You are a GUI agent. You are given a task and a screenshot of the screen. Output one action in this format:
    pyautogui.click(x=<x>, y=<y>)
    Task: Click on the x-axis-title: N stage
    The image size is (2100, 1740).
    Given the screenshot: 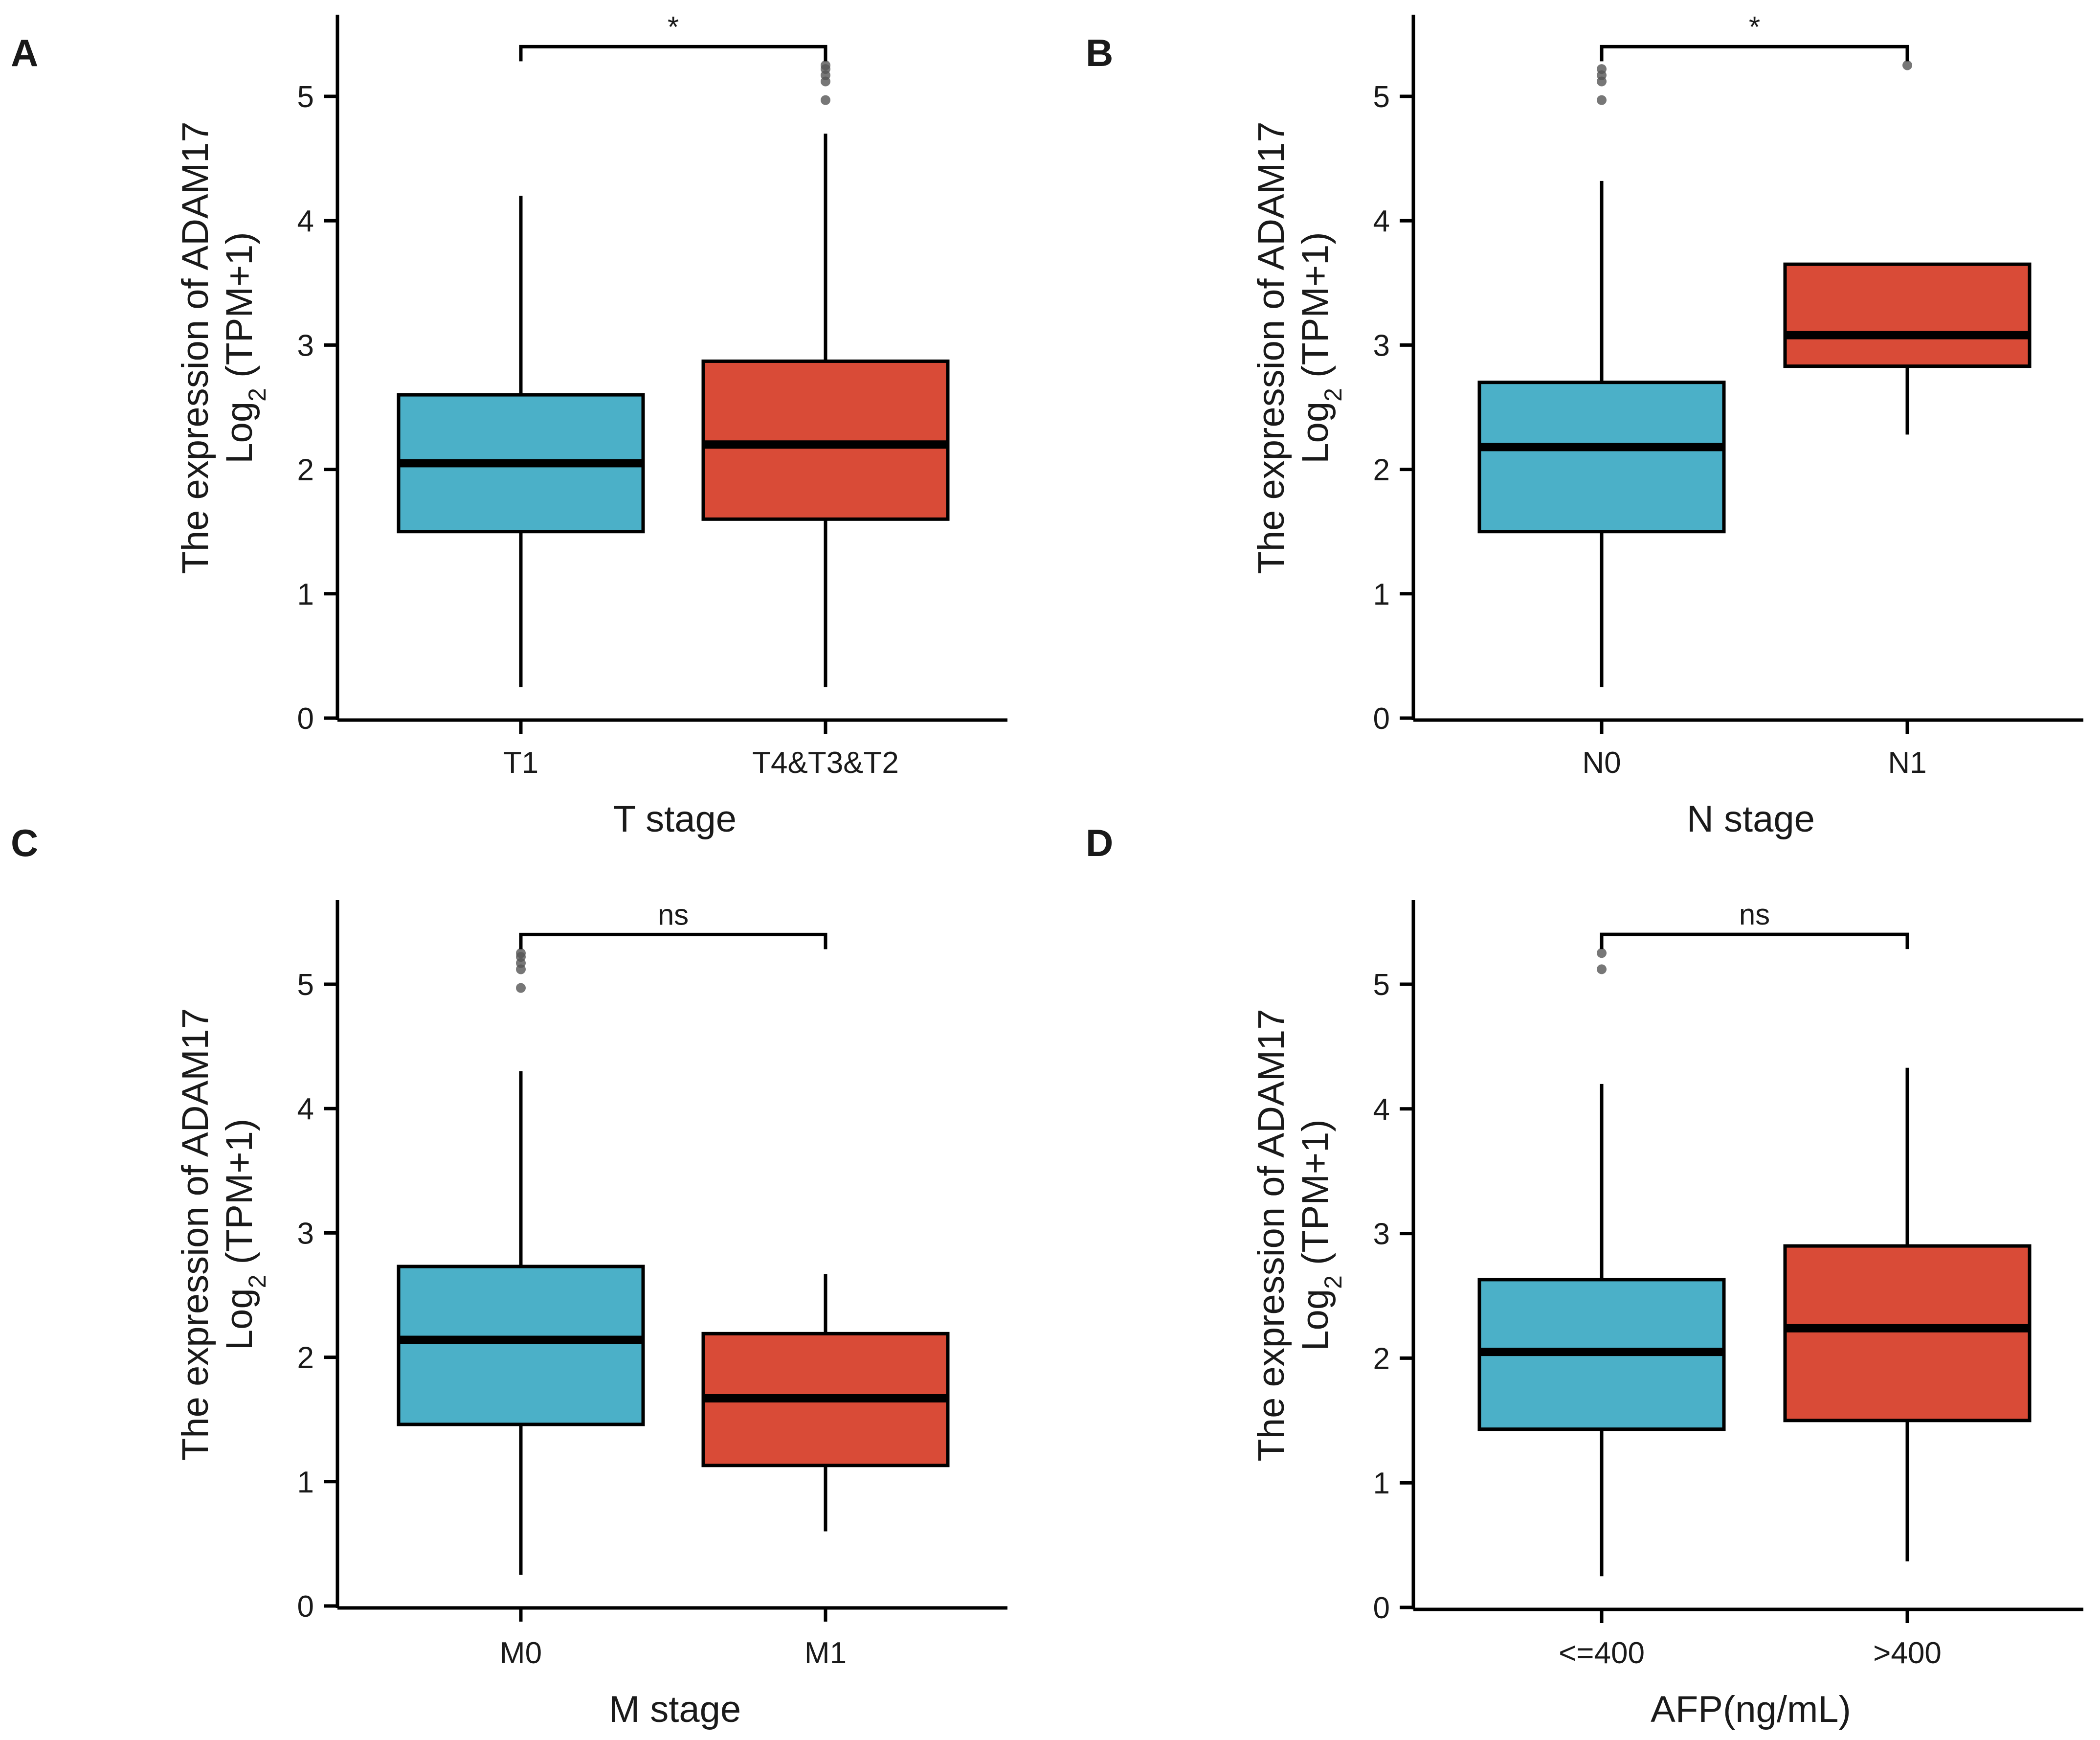 What is the action you would take?
    pyautogui.click(x=1751, y=819)
    